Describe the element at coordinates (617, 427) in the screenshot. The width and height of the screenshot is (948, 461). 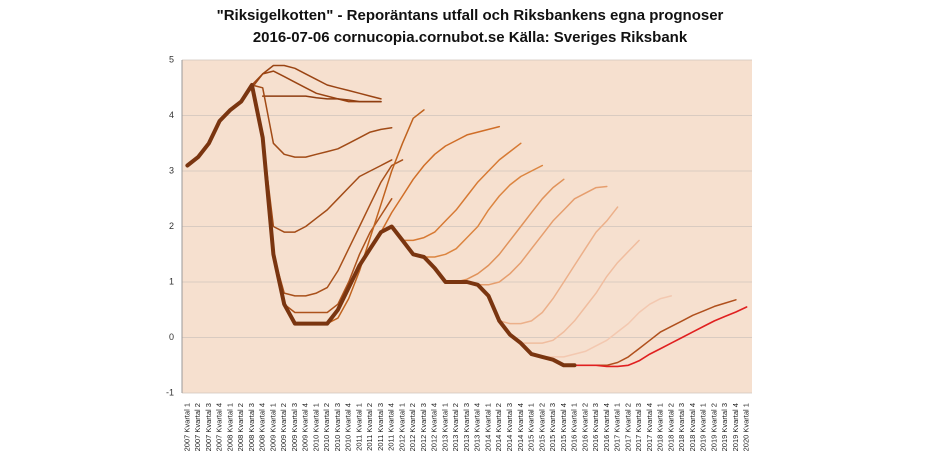
I see `x-tick-label: 2017 Kvartal 1` at that location.